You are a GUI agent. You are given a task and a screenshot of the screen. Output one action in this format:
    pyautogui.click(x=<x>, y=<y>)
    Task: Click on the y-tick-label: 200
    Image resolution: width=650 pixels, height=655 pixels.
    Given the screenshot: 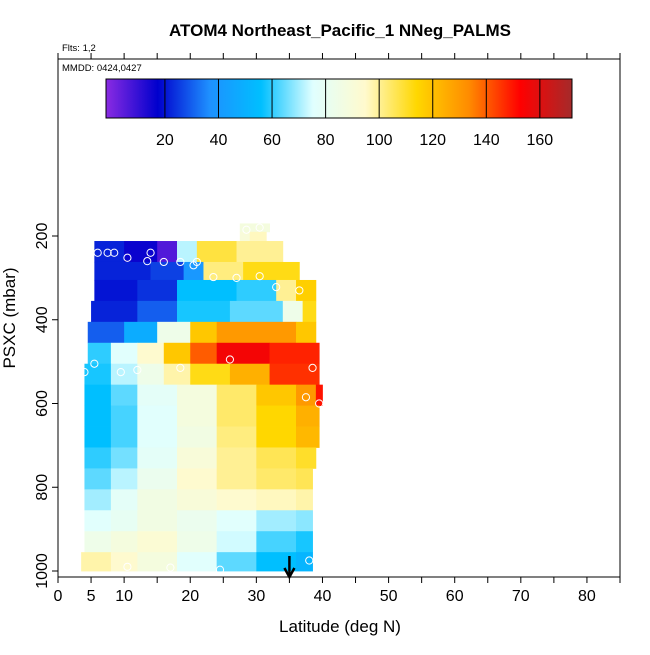 What is the action you would take?
    pyautogui.click(x=42, y=236)
    